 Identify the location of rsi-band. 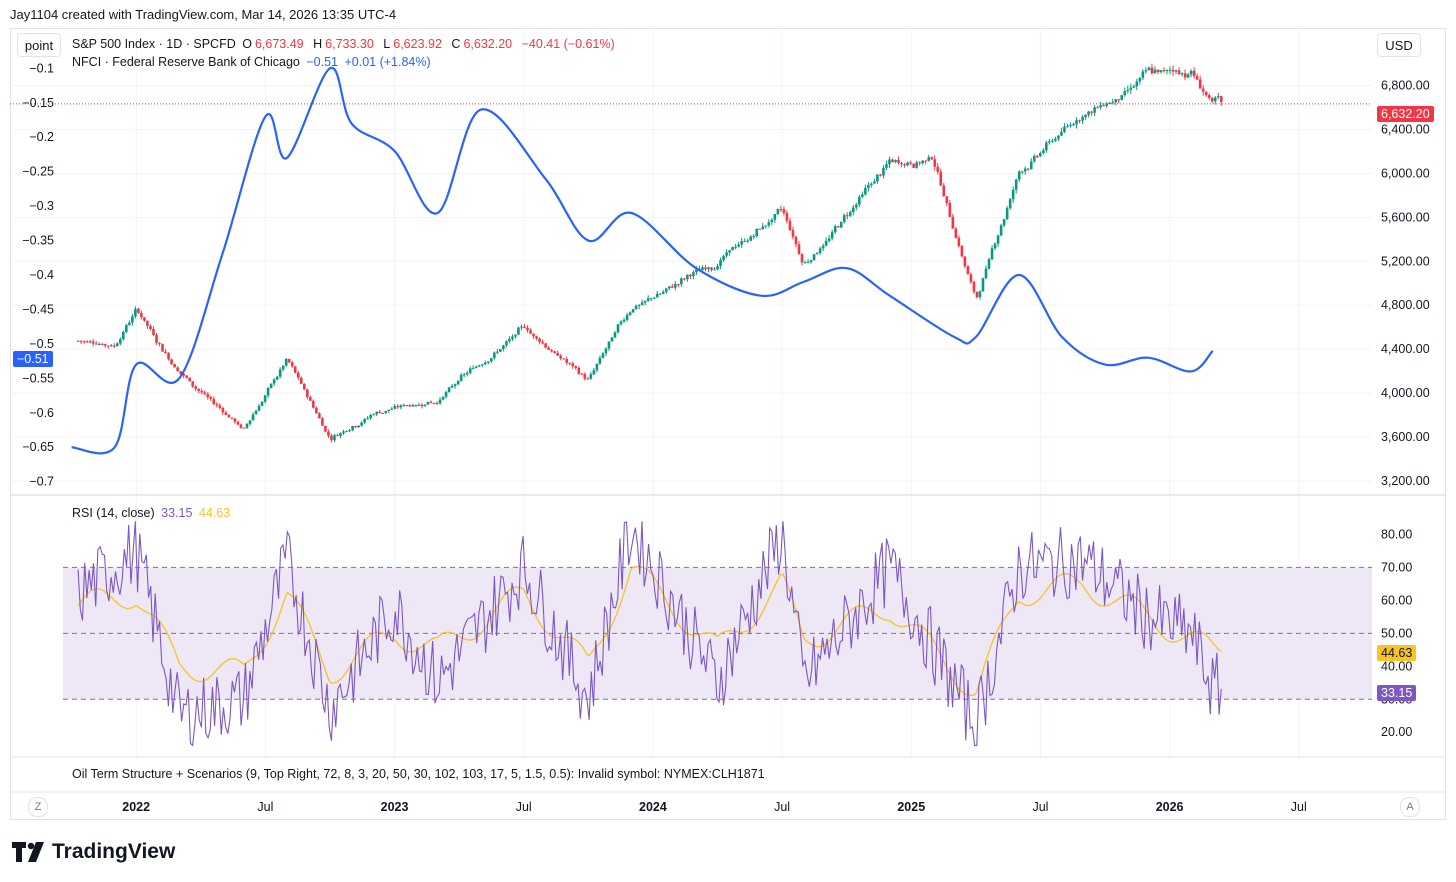
(717, 633).